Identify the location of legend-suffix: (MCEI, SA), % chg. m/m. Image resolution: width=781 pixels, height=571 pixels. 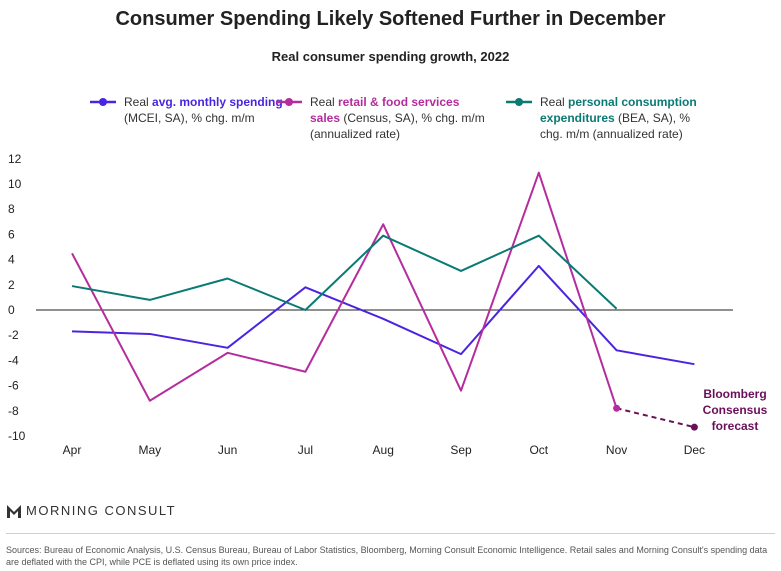
(189, 118).